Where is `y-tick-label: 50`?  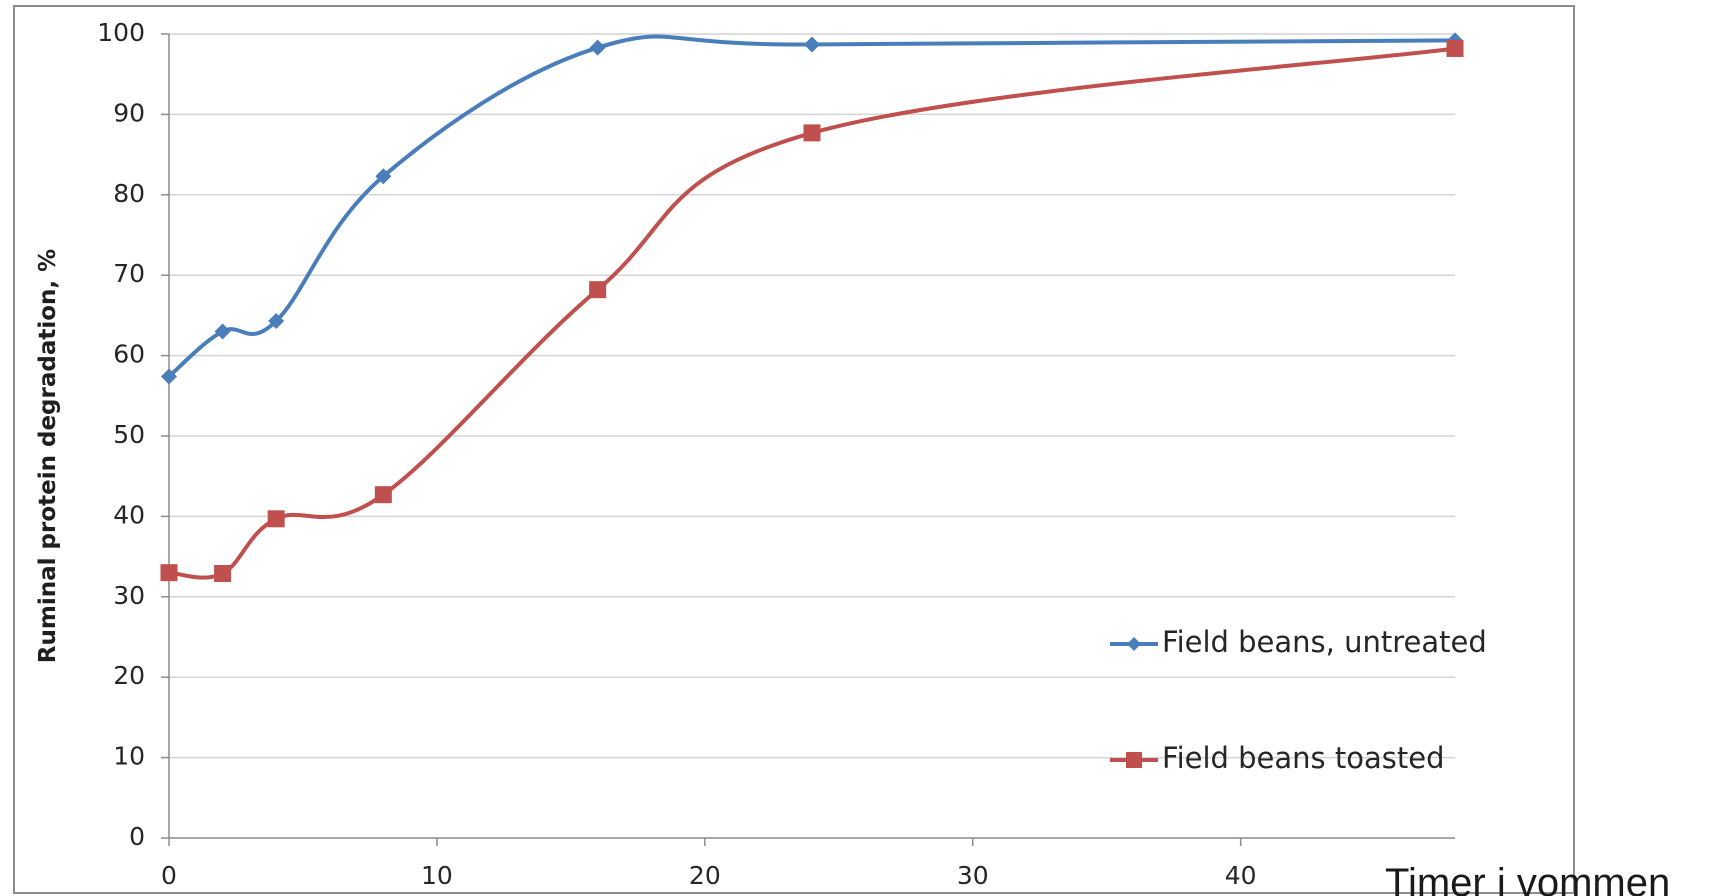 y-tick-label: 50 is located at coordinates (129, 434).